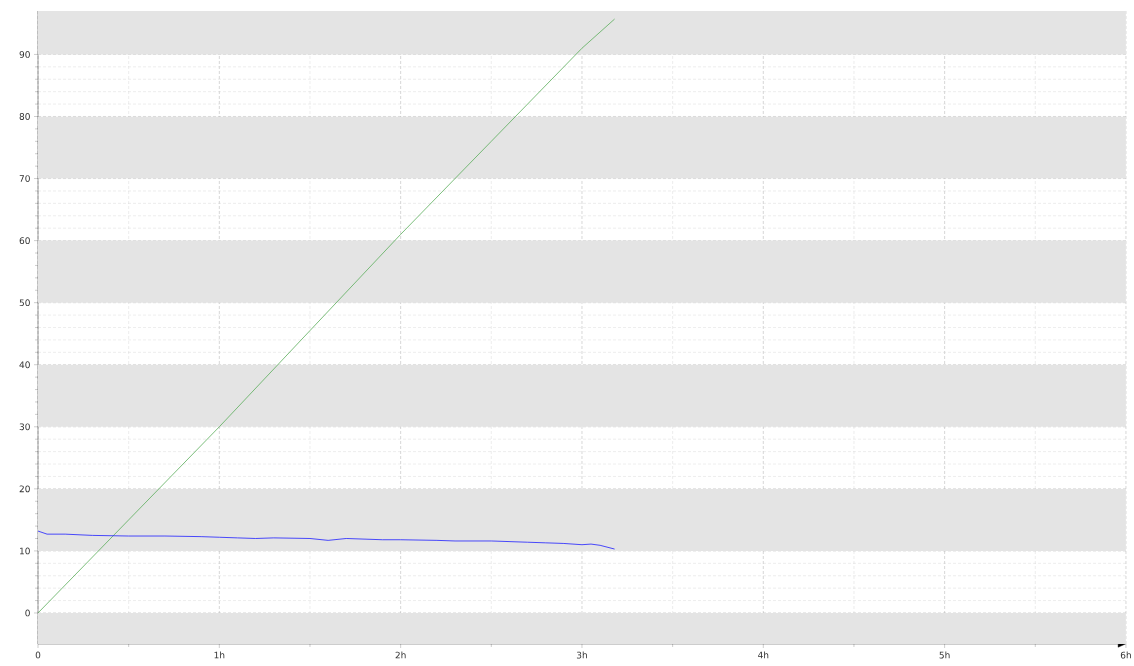 This screenshot has width=1134, height=666. What do you see at coordinates (24, 365) in the screenshot?
I see `y-tick-label: 40` at bounding box center [24, 365].